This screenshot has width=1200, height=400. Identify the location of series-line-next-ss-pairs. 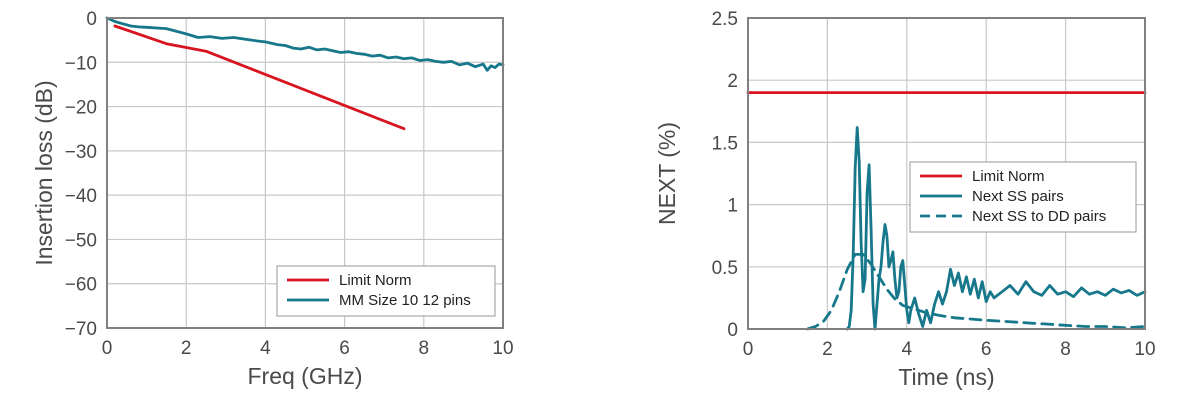
(996, 228).